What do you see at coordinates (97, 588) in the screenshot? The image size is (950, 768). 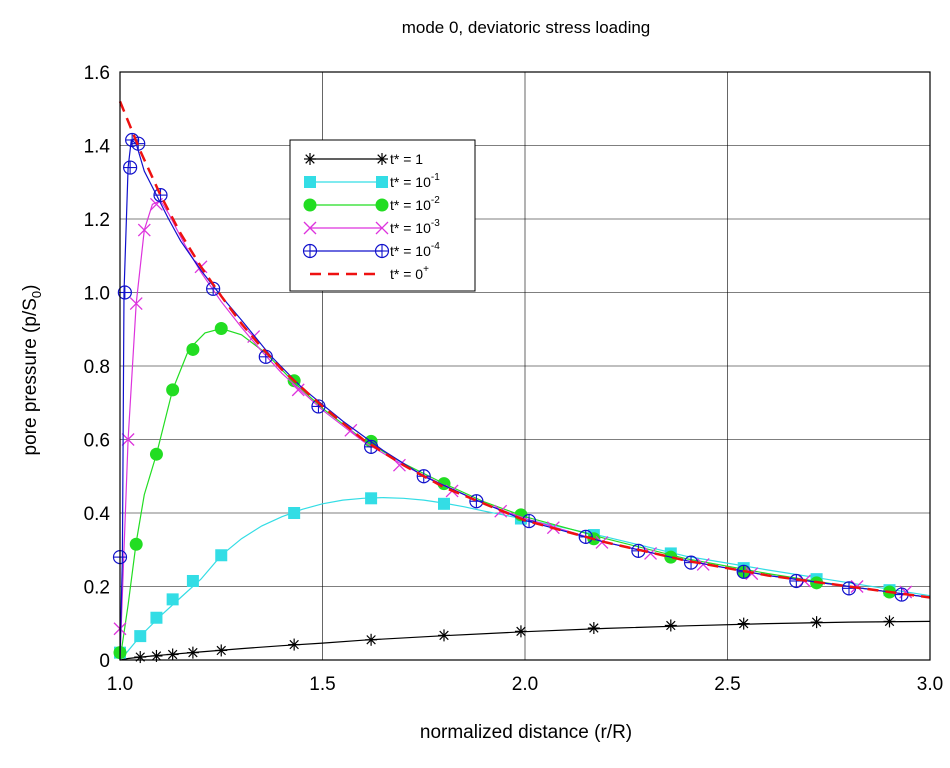 I see `y-tick-label: 0.2` at bounding box center [97, 588].